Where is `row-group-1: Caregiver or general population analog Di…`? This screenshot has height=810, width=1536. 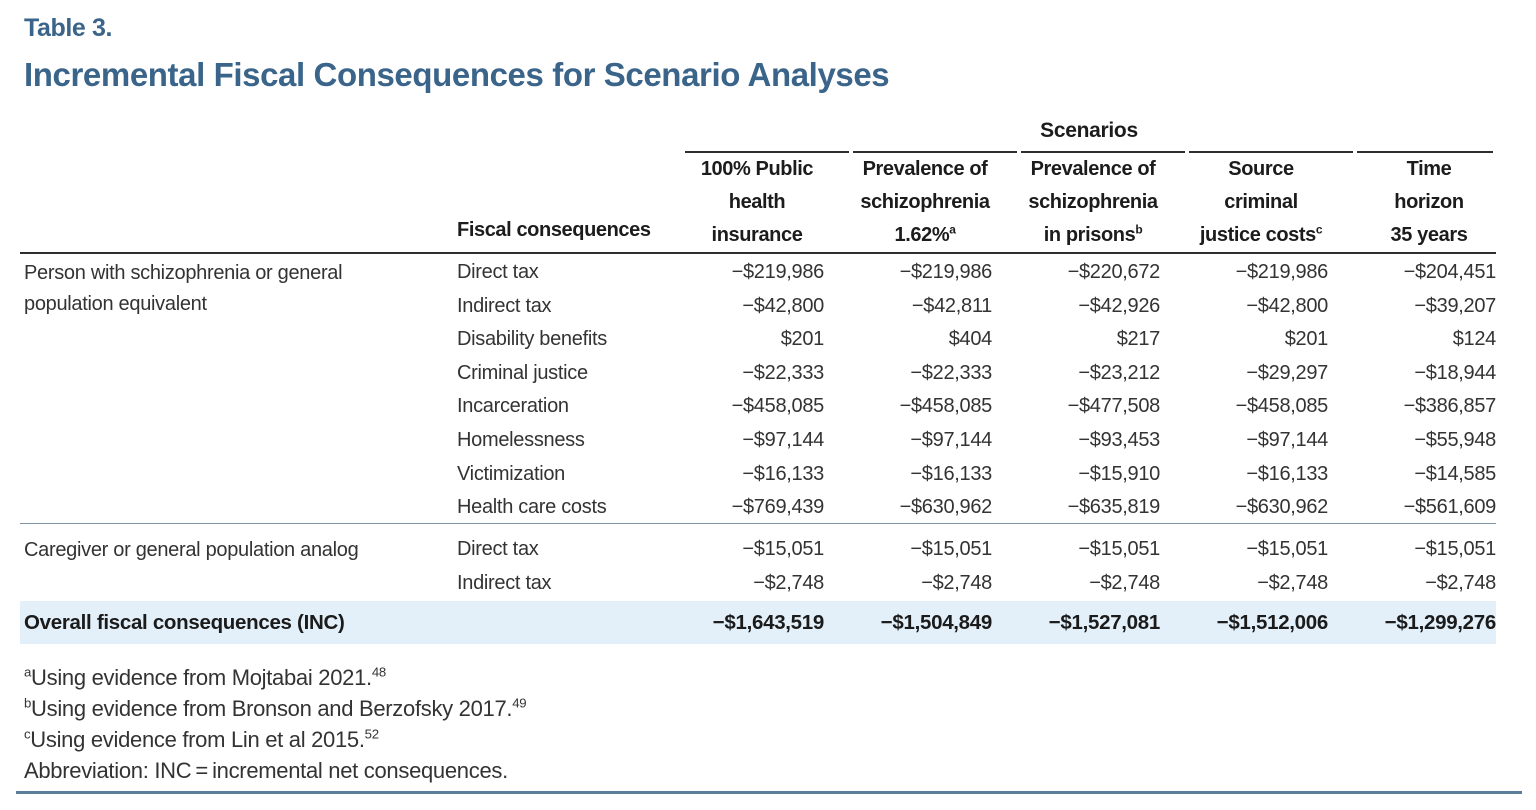
row-group-1: Caregiver or general population analog Di… is located at coordinates (758, 566).